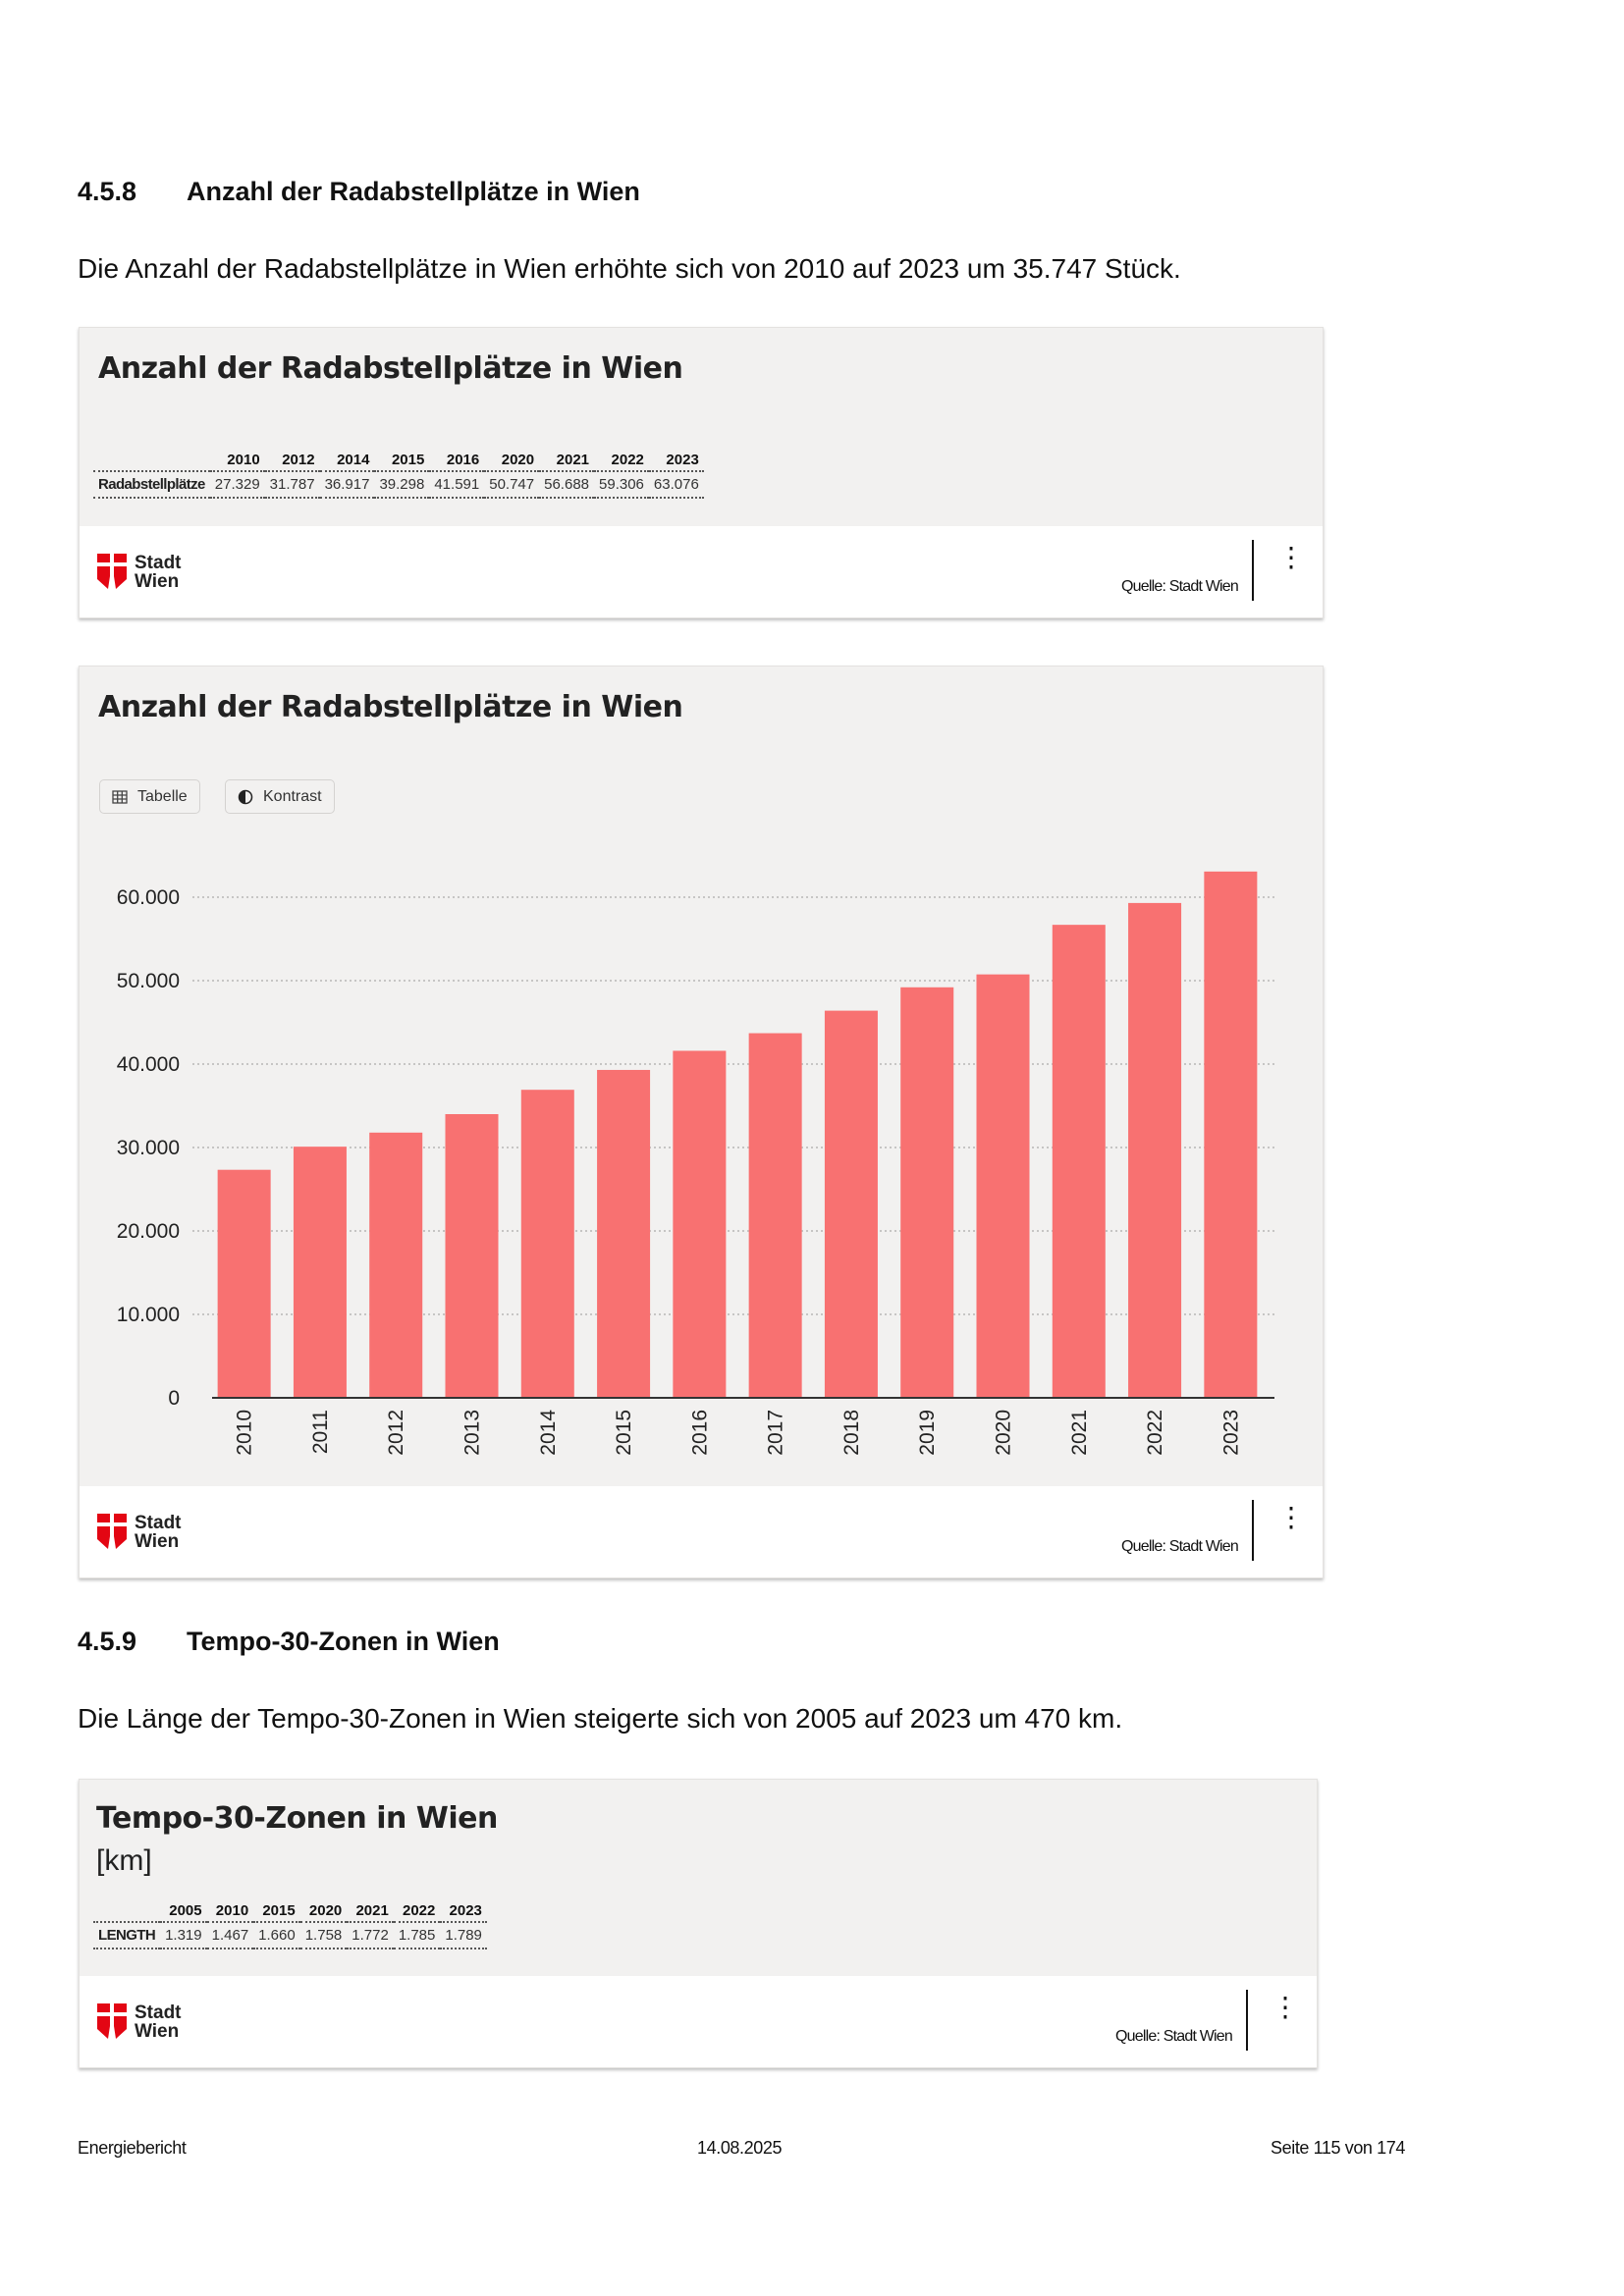  Describe the element at coordinates (1155, 1150) in the screenshot. I see `bar-2022` at that location.